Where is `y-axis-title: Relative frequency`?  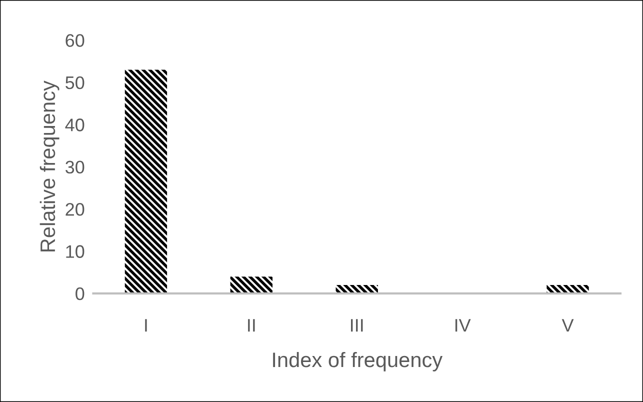 y-axis-title: Relative frequency is located at coordinates (50, 166).